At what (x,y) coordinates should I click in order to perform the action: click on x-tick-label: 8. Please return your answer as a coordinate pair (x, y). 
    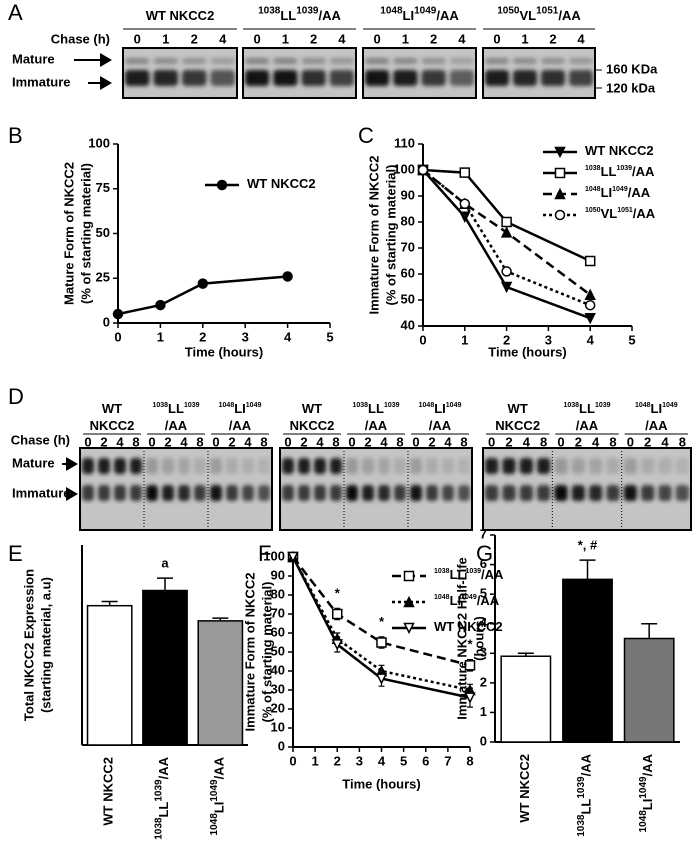
    Looking at the image, I should click on (469, 760).